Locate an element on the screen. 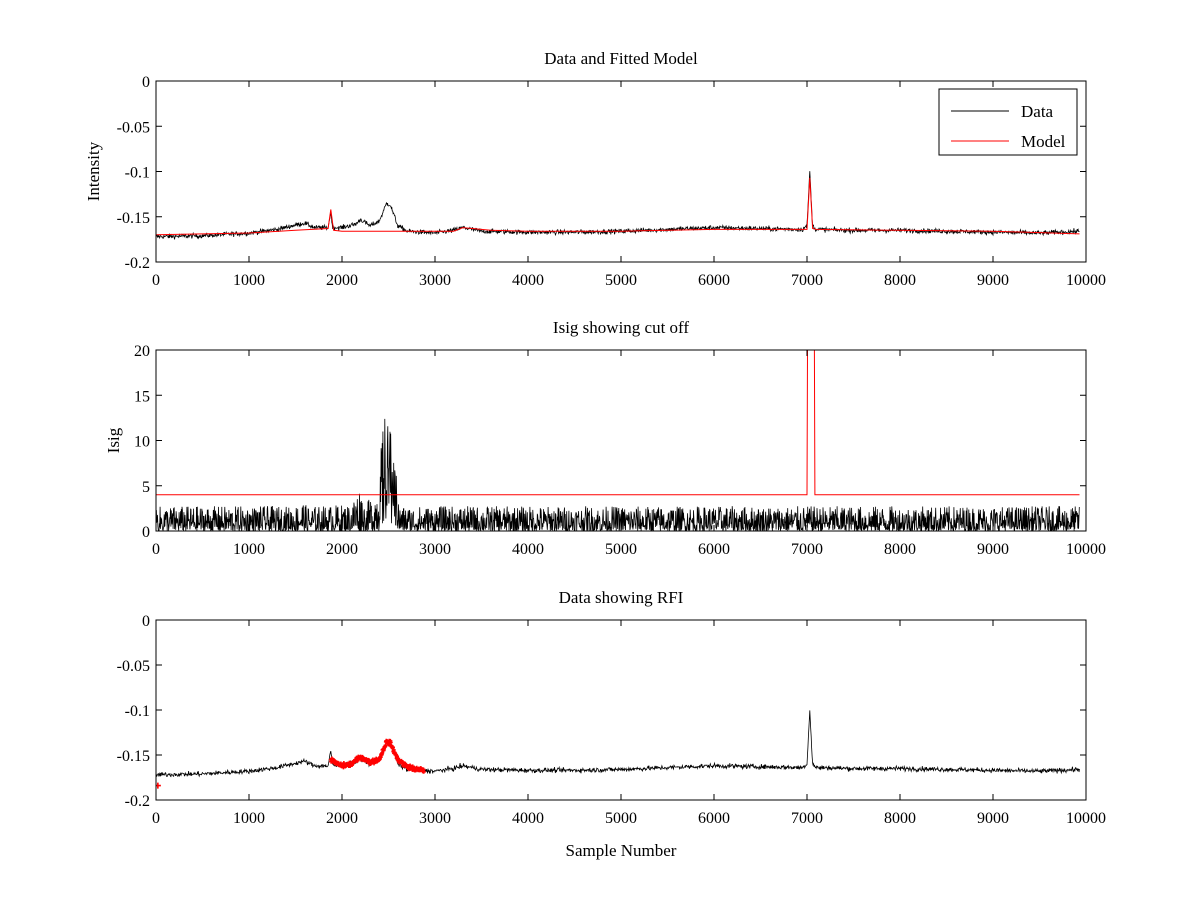 The image size is (1200, 905). legend-box is located at coordinates (1008, 122).